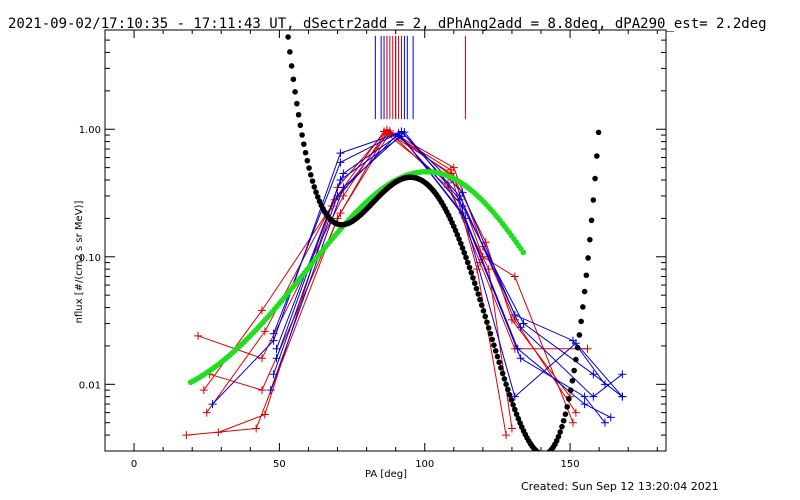 Image resolution: width=800 pixels, height=500 pixels. Describe the element at coordinates (279, 464) in the screenshot. I see `x-tick-label: 50` at that location.